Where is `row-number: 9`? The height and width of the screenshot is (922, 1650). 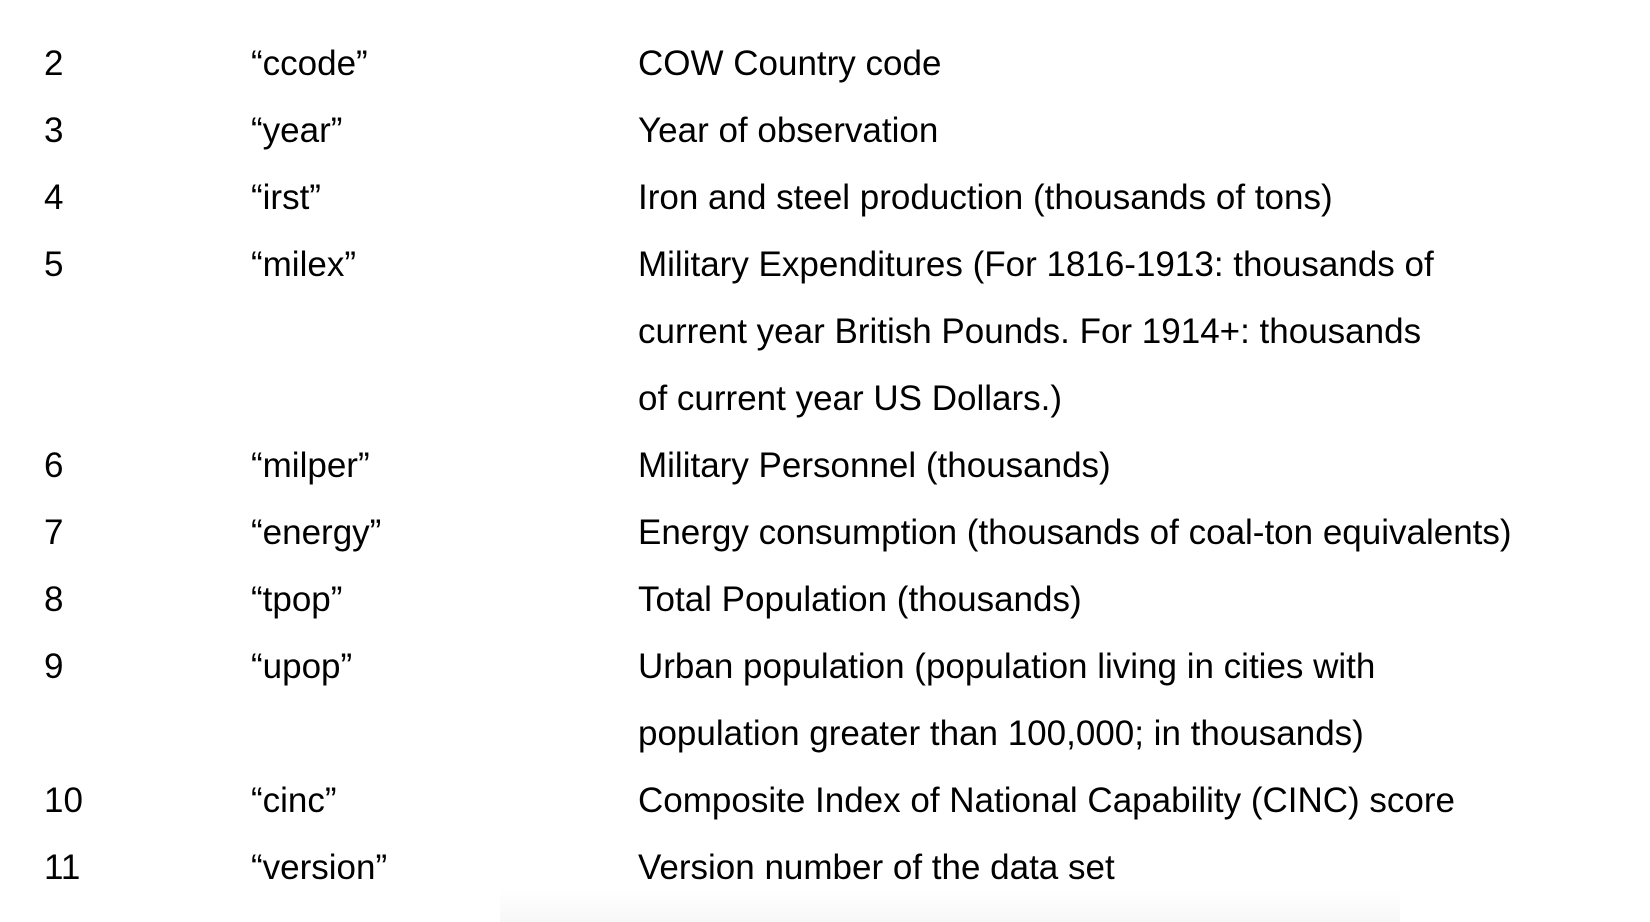 row-number: 9 is located at coordinates (54, 666).